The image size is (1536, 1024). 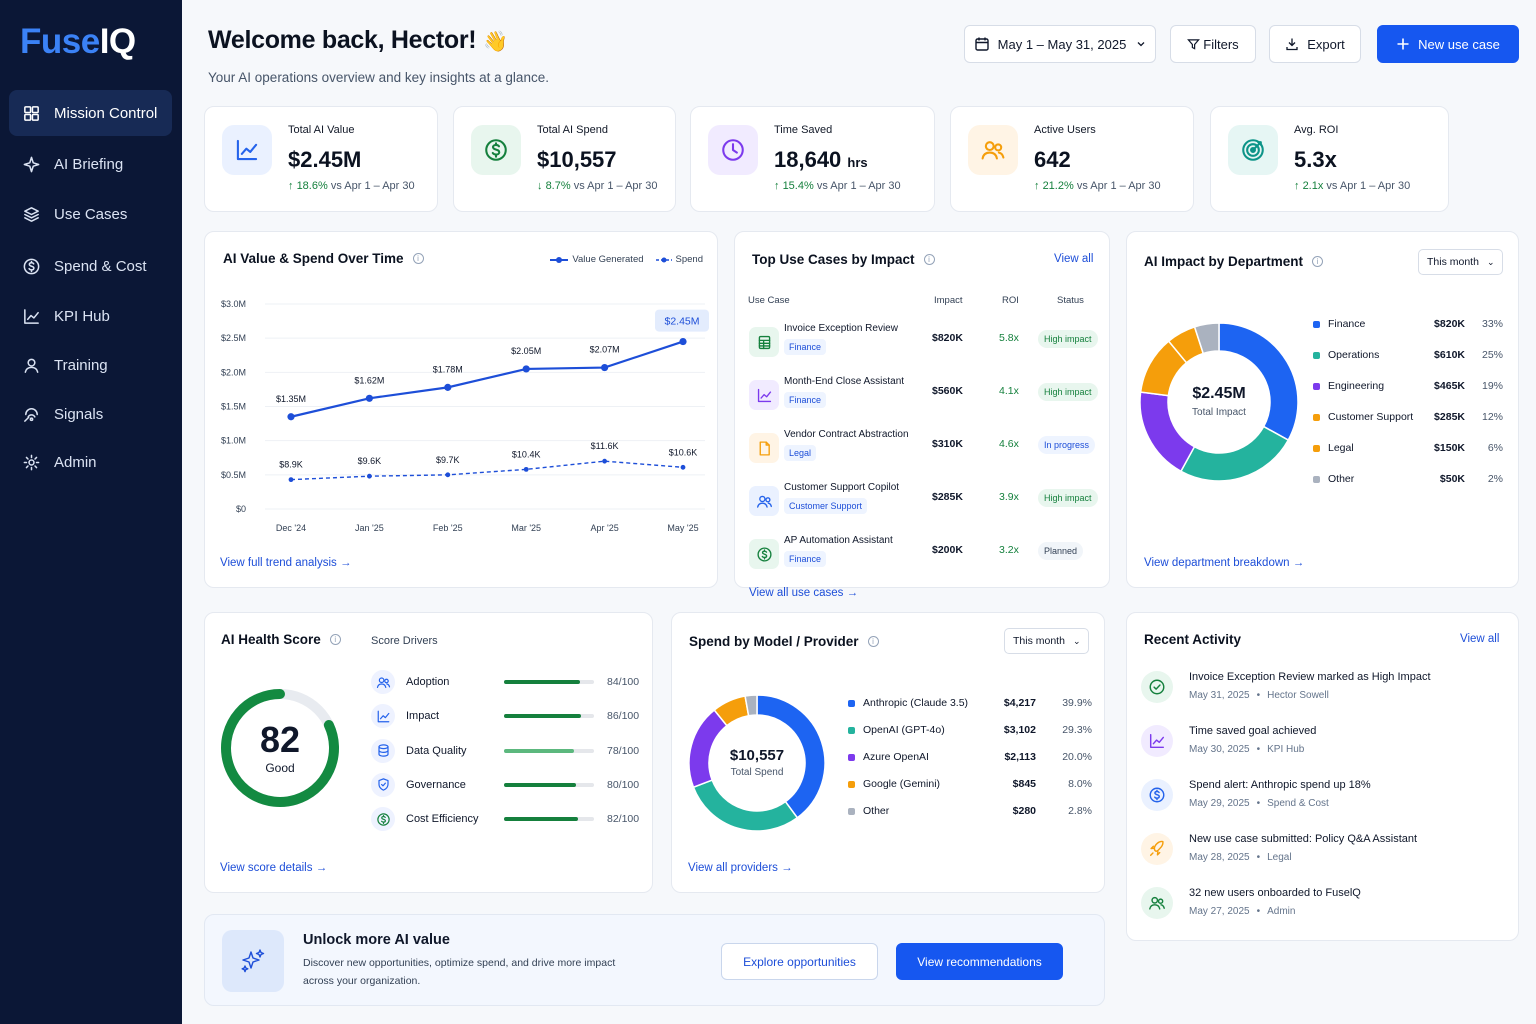 I want to click on nav-item-spend-cost: Spend & Cost, so click(x=90, y=266).